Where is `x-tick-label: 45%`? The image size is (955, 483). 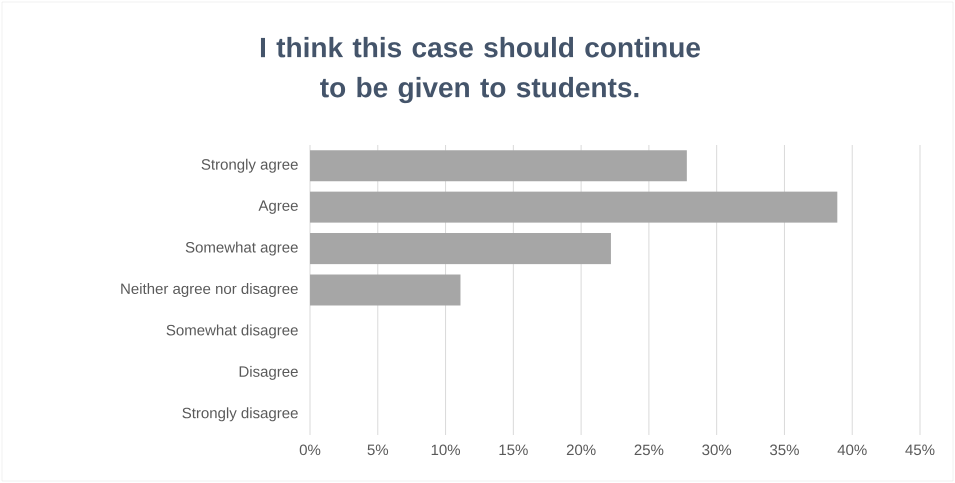 x-tick-label: 45% is located at coordinates (919, 450).